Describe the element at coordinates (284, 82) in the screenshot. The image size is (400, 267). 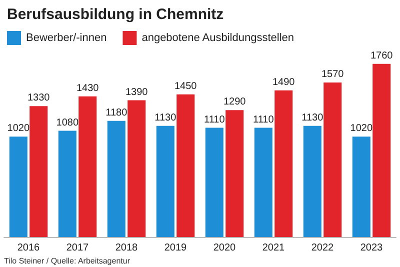
I see `data-label: 1490` at that location.